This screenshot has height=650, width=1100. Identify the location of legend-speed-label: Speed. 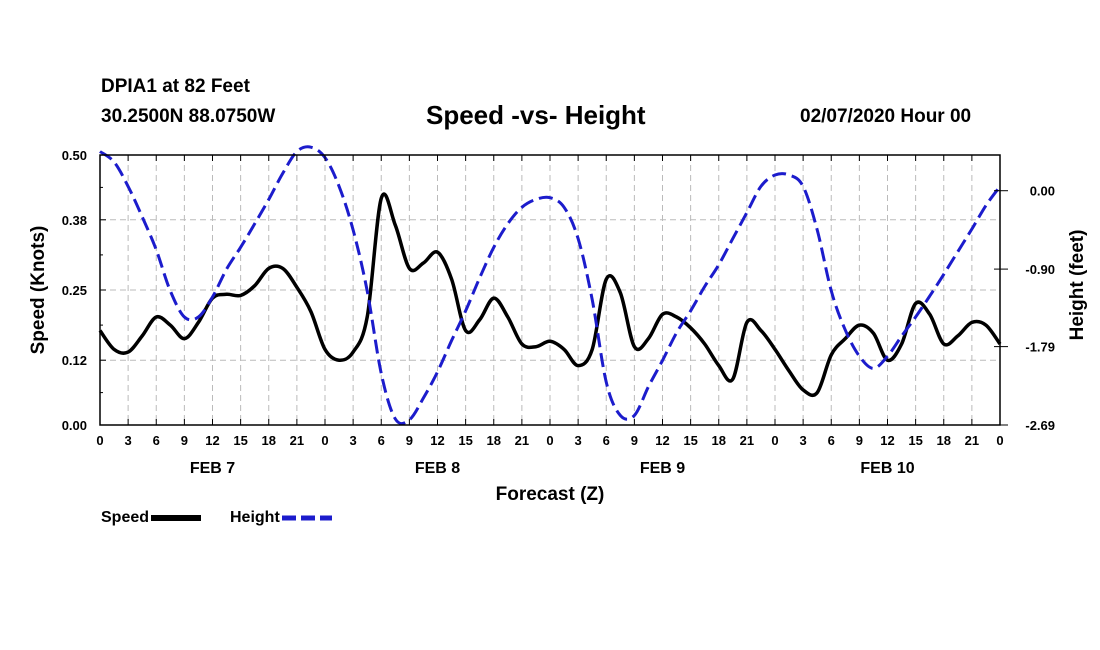
(125, 517).